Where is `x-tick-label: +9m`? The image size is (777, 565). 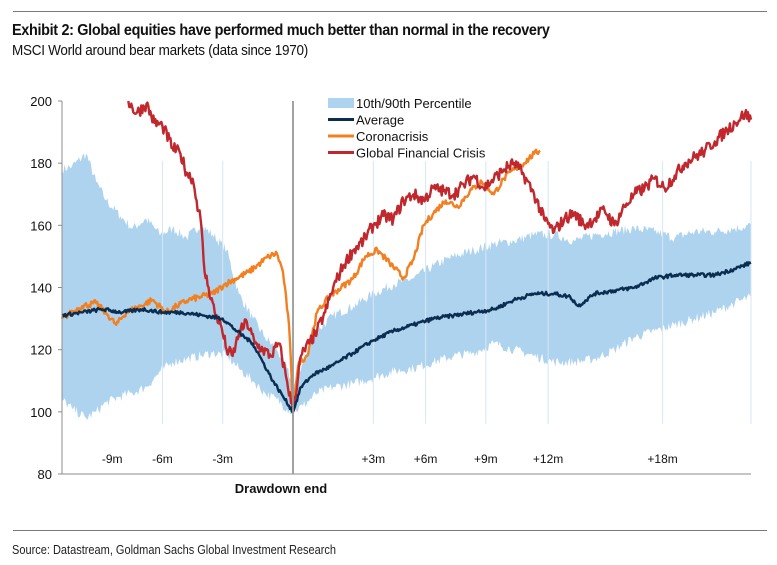
x-tick-label: +9m is located at coordinates (486, 459).